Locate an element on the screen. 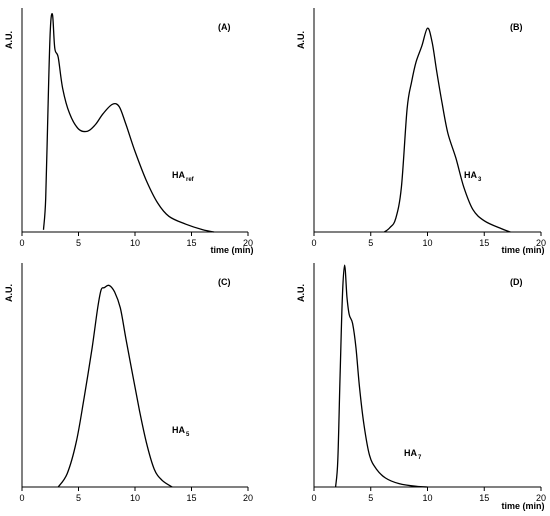 The width and height of the screenshot is (550, 516). series-label: HA3 is located at coordinates (473, 176).